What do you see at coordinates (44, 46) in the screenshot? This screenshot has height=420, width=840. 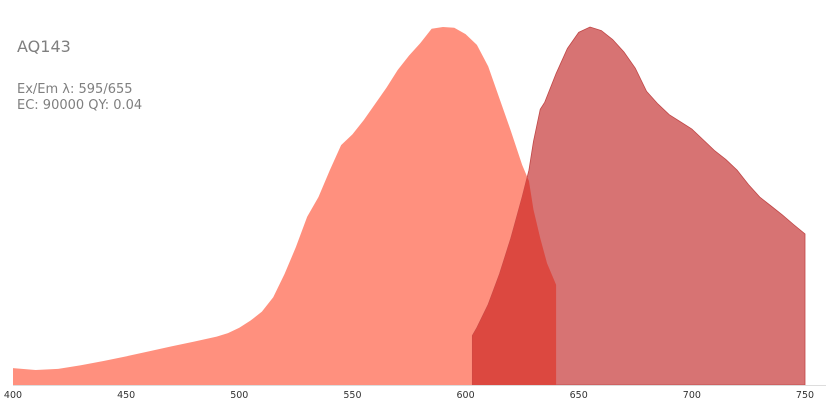 I see `chart-title: AQ143` at bounding box center [44, 46].